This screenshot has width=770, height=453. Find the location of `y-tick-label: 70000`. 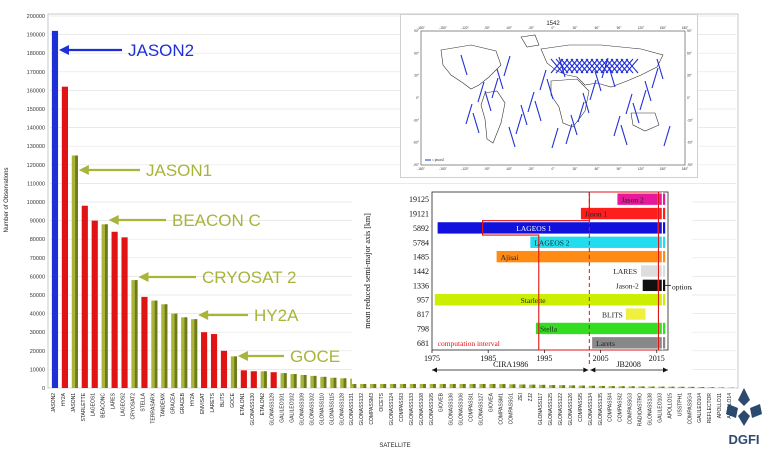

y-tick-label: 70000 is located at coordinates (37, 259).